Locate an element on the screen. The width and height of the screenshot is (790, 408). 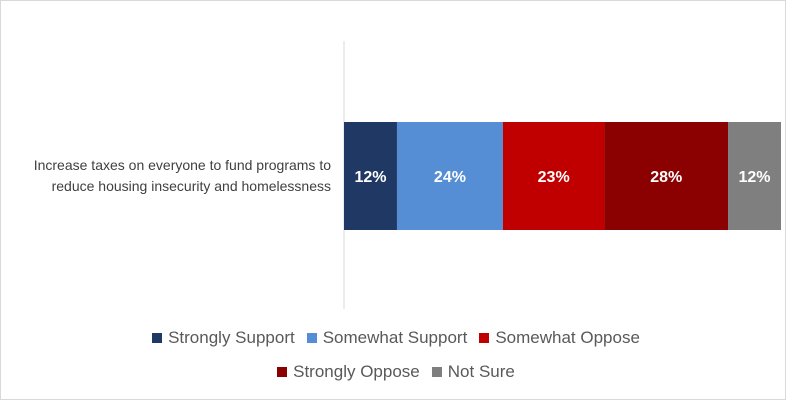
legend-item-not-sure: Not Sure is located at coordinates (473, 372).